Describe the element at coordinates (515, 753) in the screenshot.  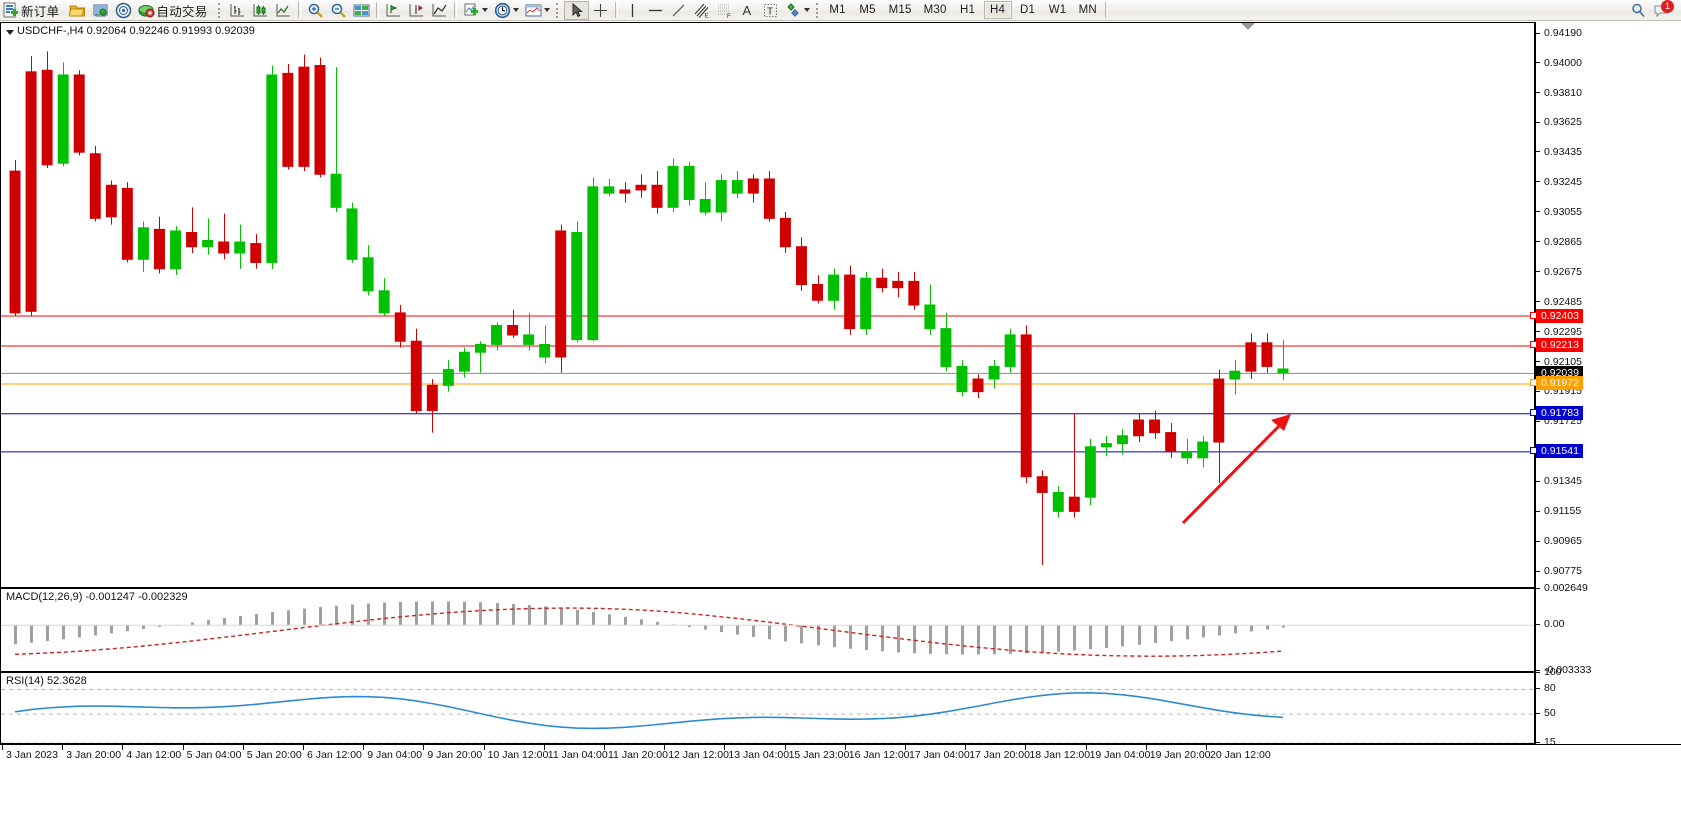
I see `time-tick: 10 Jan 12:00` at that location.